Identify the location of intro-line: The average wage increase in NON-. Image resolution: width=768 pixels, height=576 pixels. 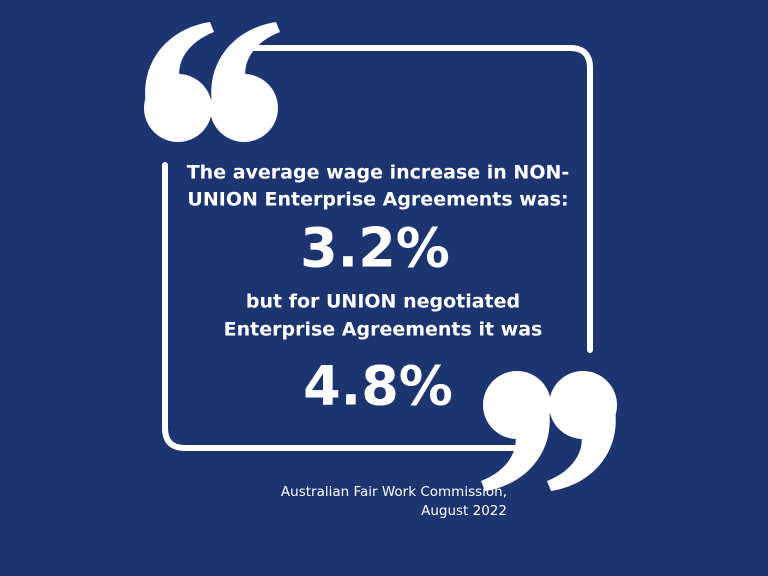
(378, 173).